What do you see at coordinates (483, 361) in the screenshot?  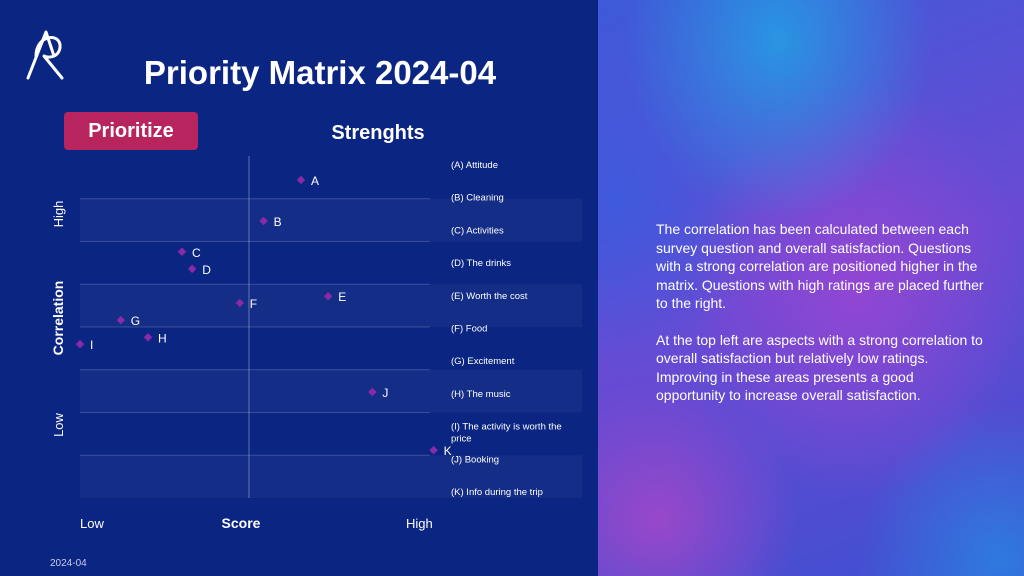 I see `legend-item: (G) Excitement` at bounding box center [483, 361].